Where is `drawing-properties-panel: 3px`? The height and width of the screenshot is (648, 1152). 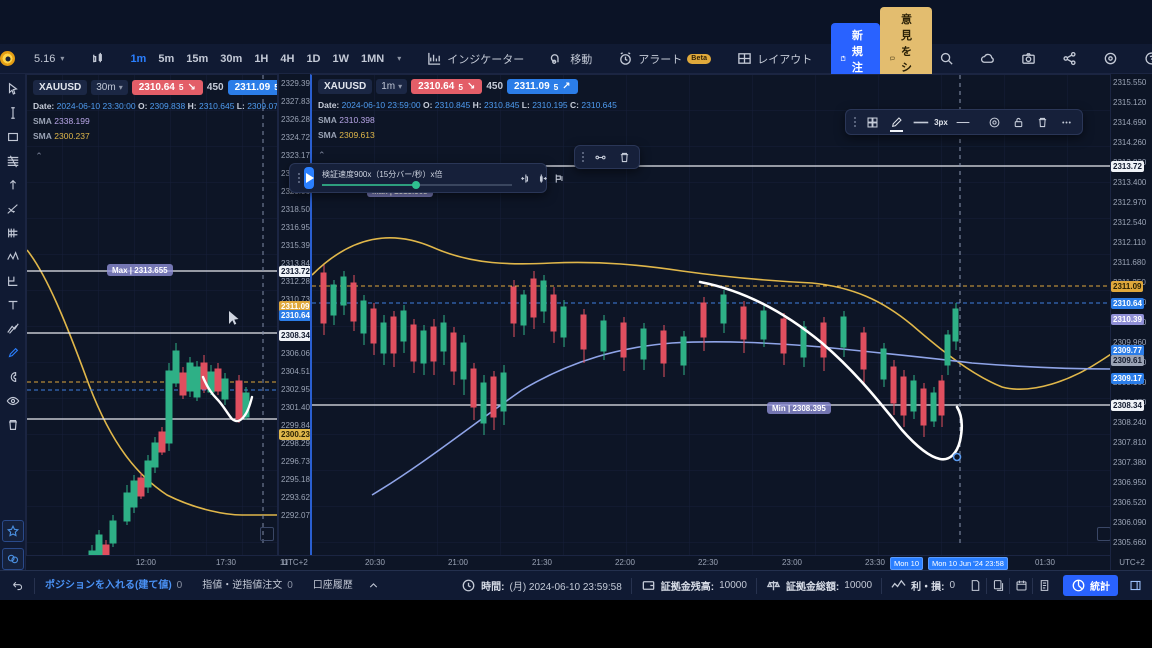 drawing-properties-panel: 3px is located at coordinates (964, 122).